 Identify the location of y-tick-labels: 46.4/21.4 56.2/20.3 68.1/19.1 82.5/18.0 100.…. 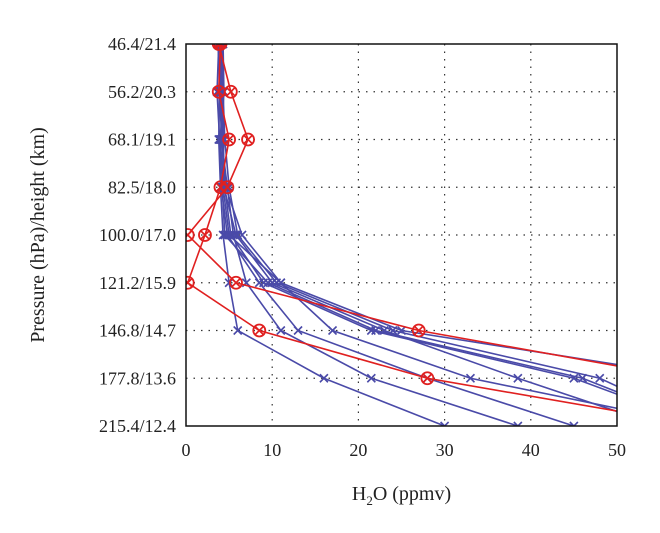
(137, 235).